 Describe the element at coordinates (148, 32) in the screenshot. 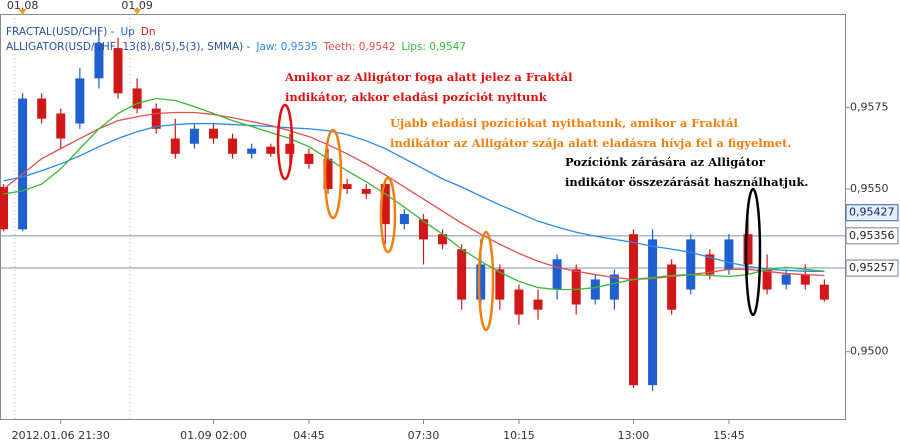

I see `legend-down: Dn` at that location.